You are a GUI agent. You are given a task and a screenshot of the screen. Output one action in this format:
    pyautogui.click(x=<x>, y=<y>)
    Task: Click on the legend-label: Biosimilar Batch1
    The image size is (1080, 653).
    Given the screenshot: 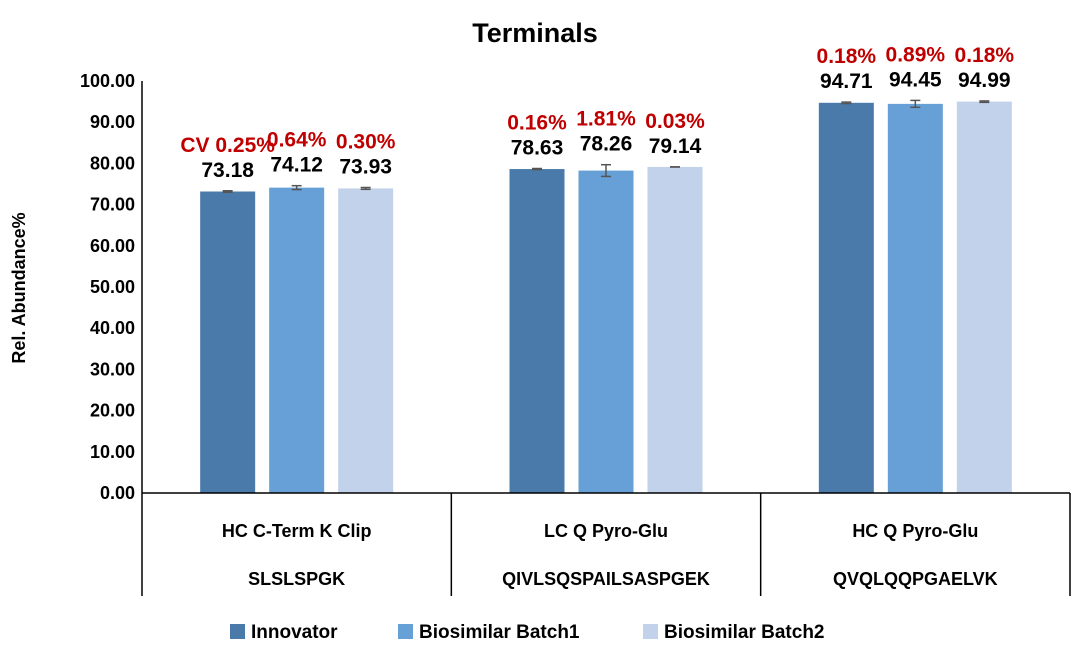 What is the action you would take?
    pyautogui.click(x=499, y=632)
    